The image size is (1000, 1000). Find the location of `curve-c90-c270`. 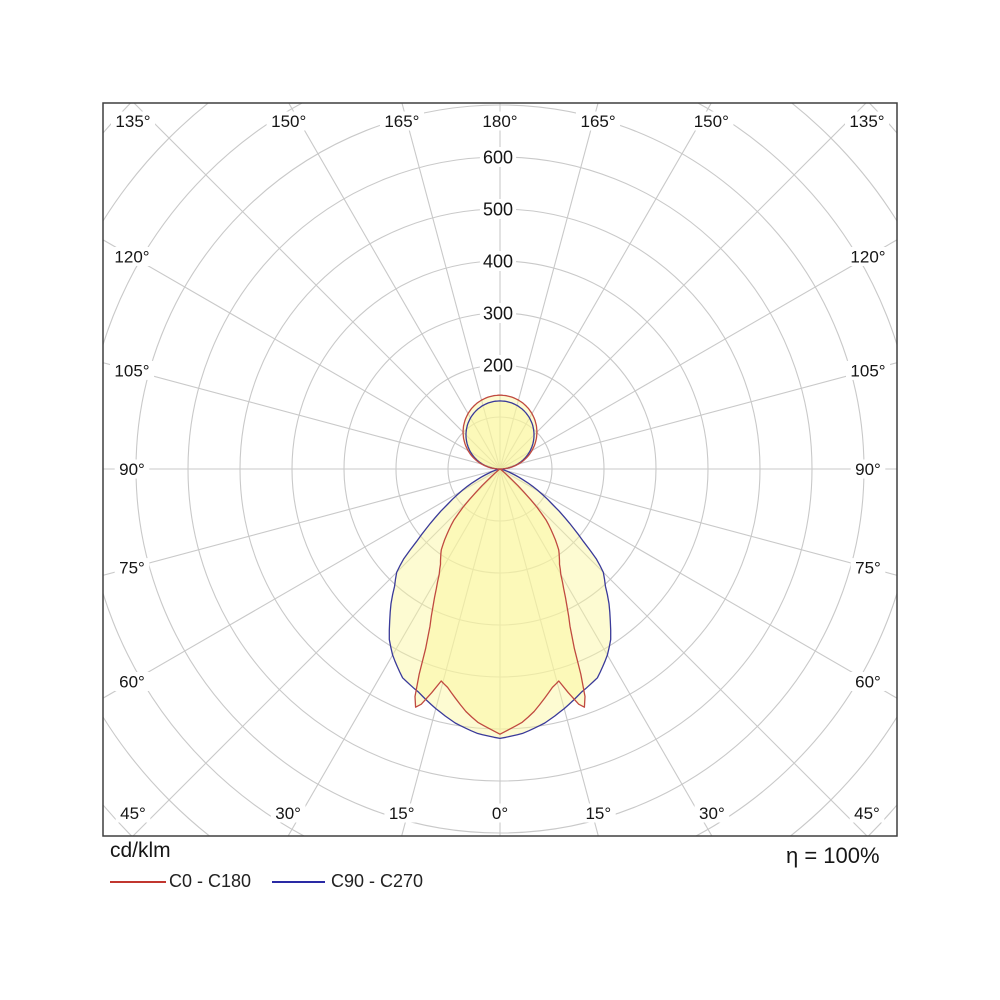

curve-c90-c270 is located at coordinates (500, 570).